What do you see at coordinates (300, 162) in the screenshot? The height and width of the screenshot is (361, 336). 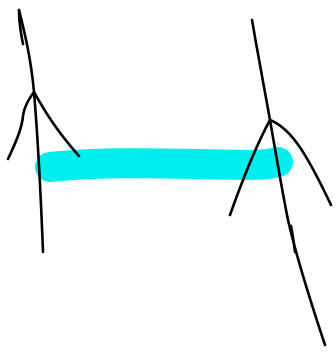 I see `right-figure-right-leg` at bounding box center [300, 162].